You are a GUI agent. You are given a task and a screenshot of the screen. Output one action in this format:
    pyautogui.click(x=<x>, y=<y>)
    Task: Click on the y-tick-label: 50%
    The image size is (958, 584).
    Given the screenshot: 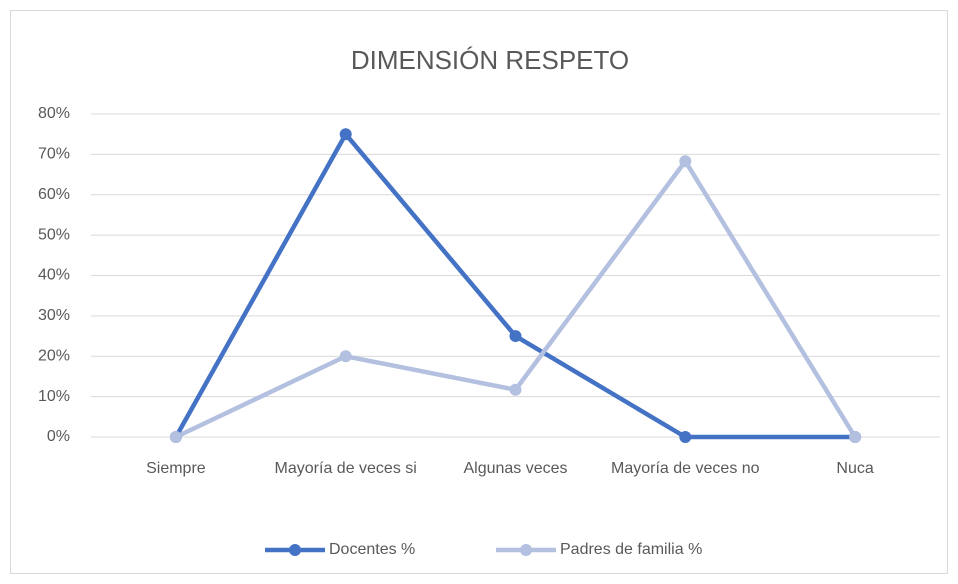 What is the action you would take?
    pyautogui.click(x=54, y=234)
    